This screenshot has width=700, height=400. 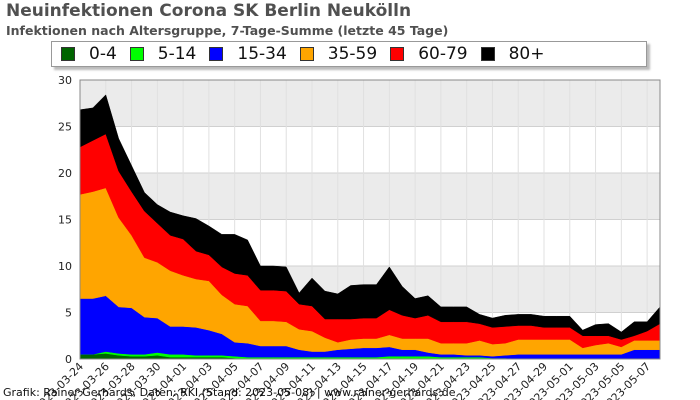 I want to click on y-tick-label: 10, so click(x=65, y=266).